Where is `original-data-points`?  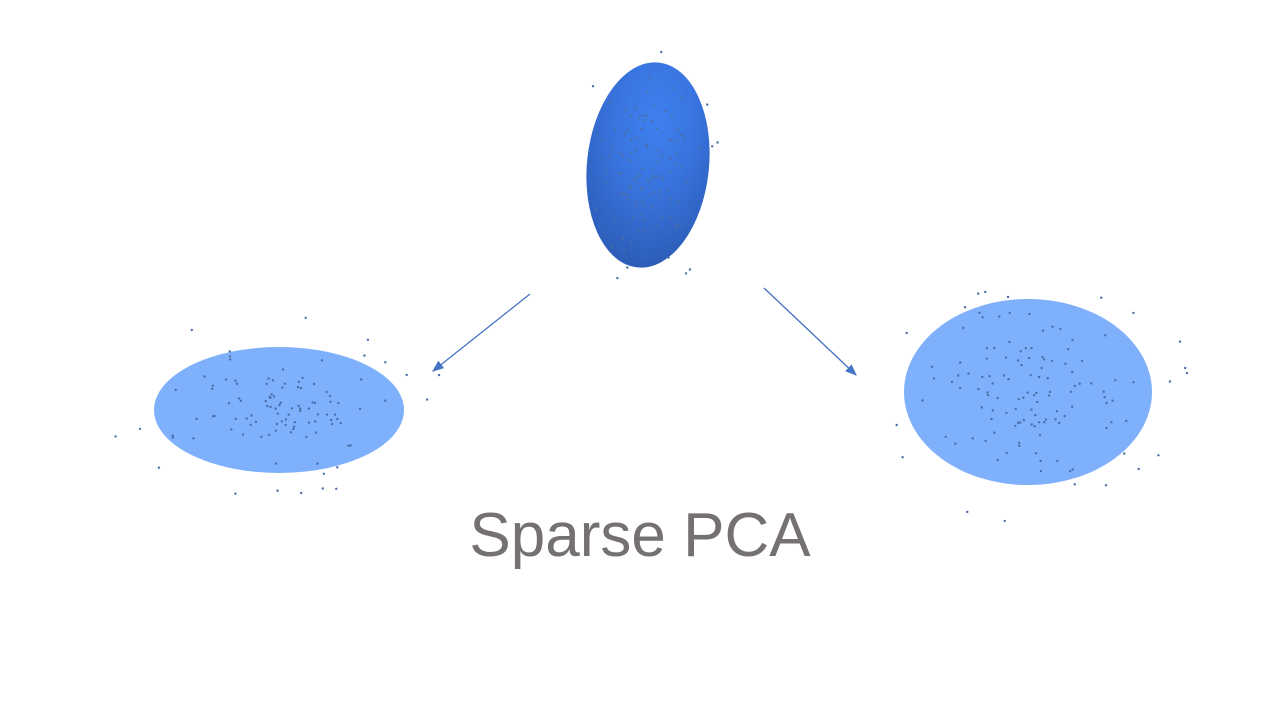 original-data-points is located at coordinates (655, 165).